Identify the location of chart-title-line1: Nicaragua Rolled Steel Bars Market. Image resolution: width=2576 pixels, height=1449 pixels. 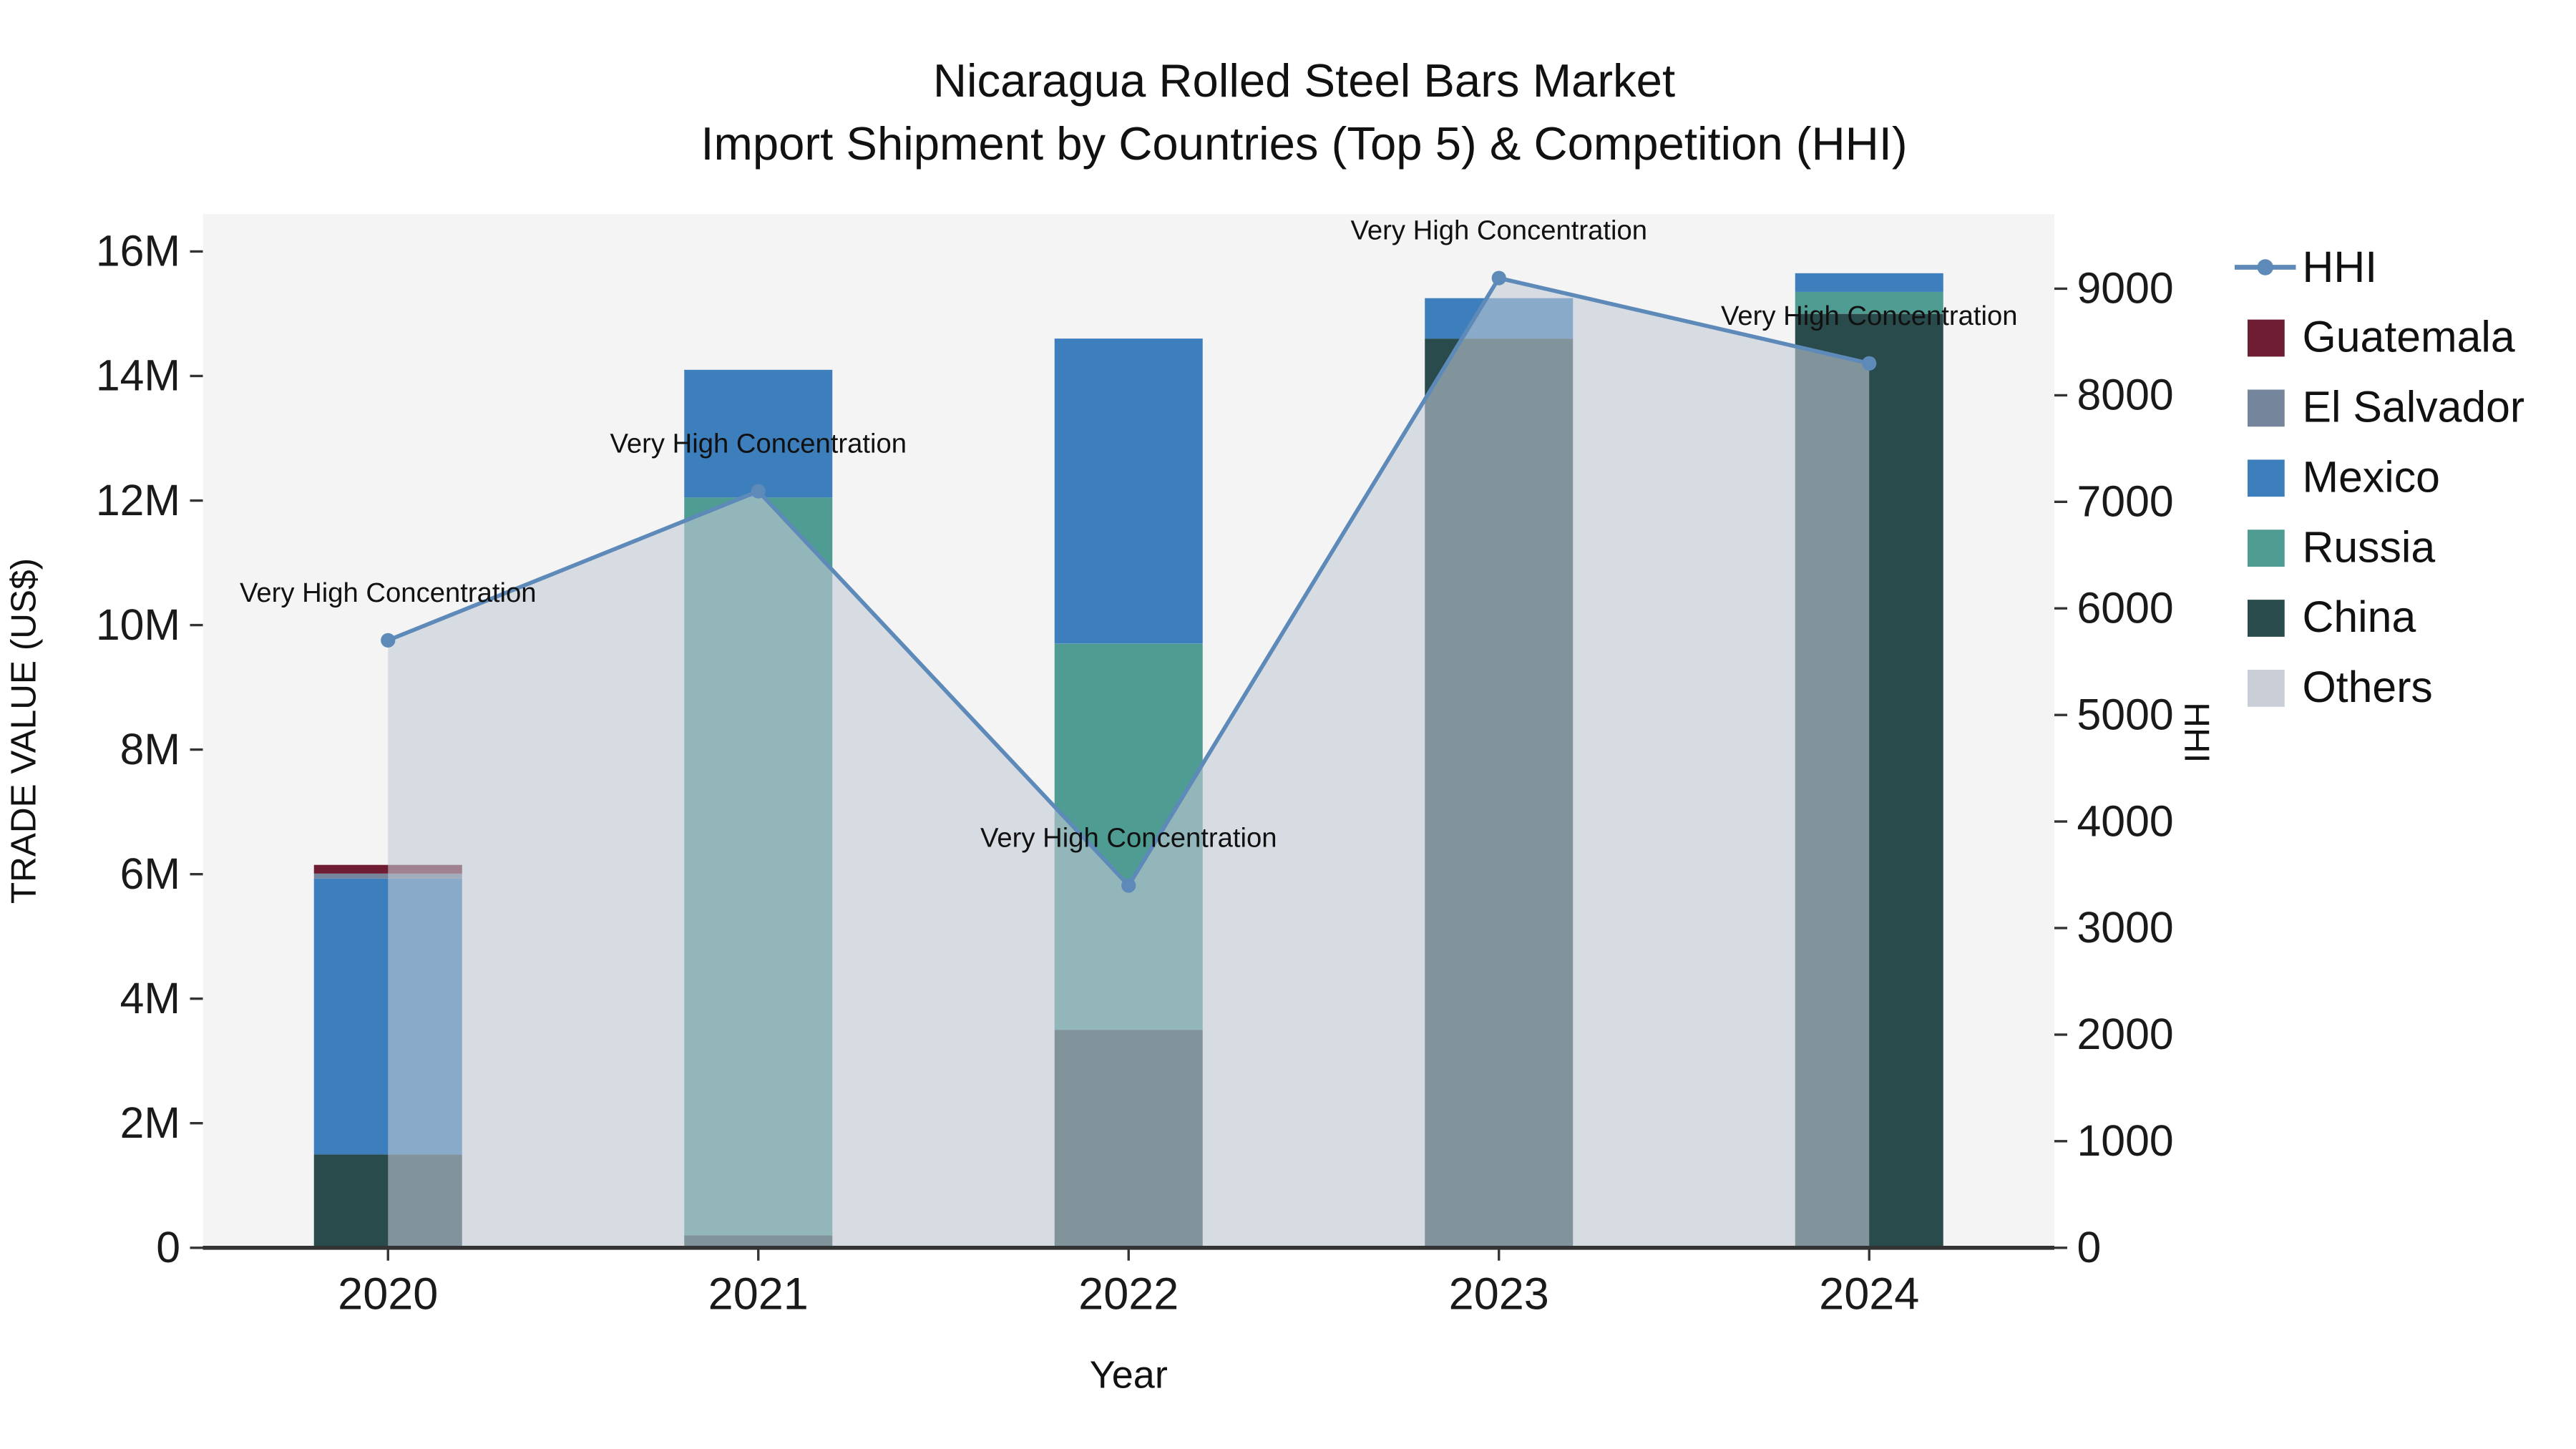
(1304, 80).